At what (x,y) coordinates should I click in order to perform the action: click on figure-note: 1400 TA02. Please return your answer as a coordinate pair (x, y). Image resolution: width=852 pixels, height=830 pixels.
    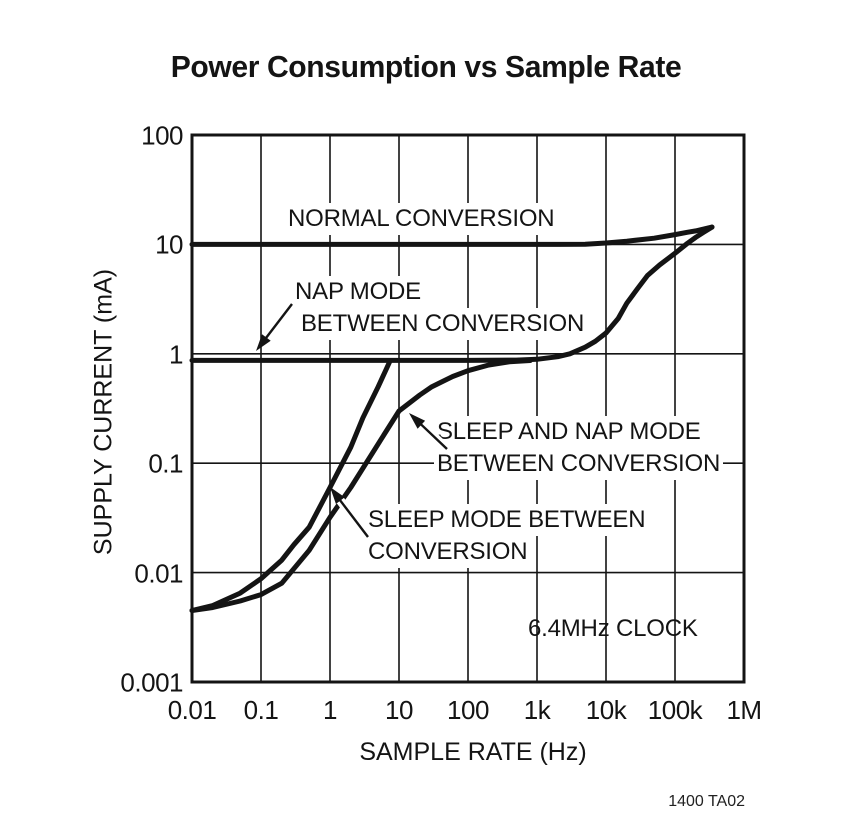
    Looking at the image, I should click on (706, 801).